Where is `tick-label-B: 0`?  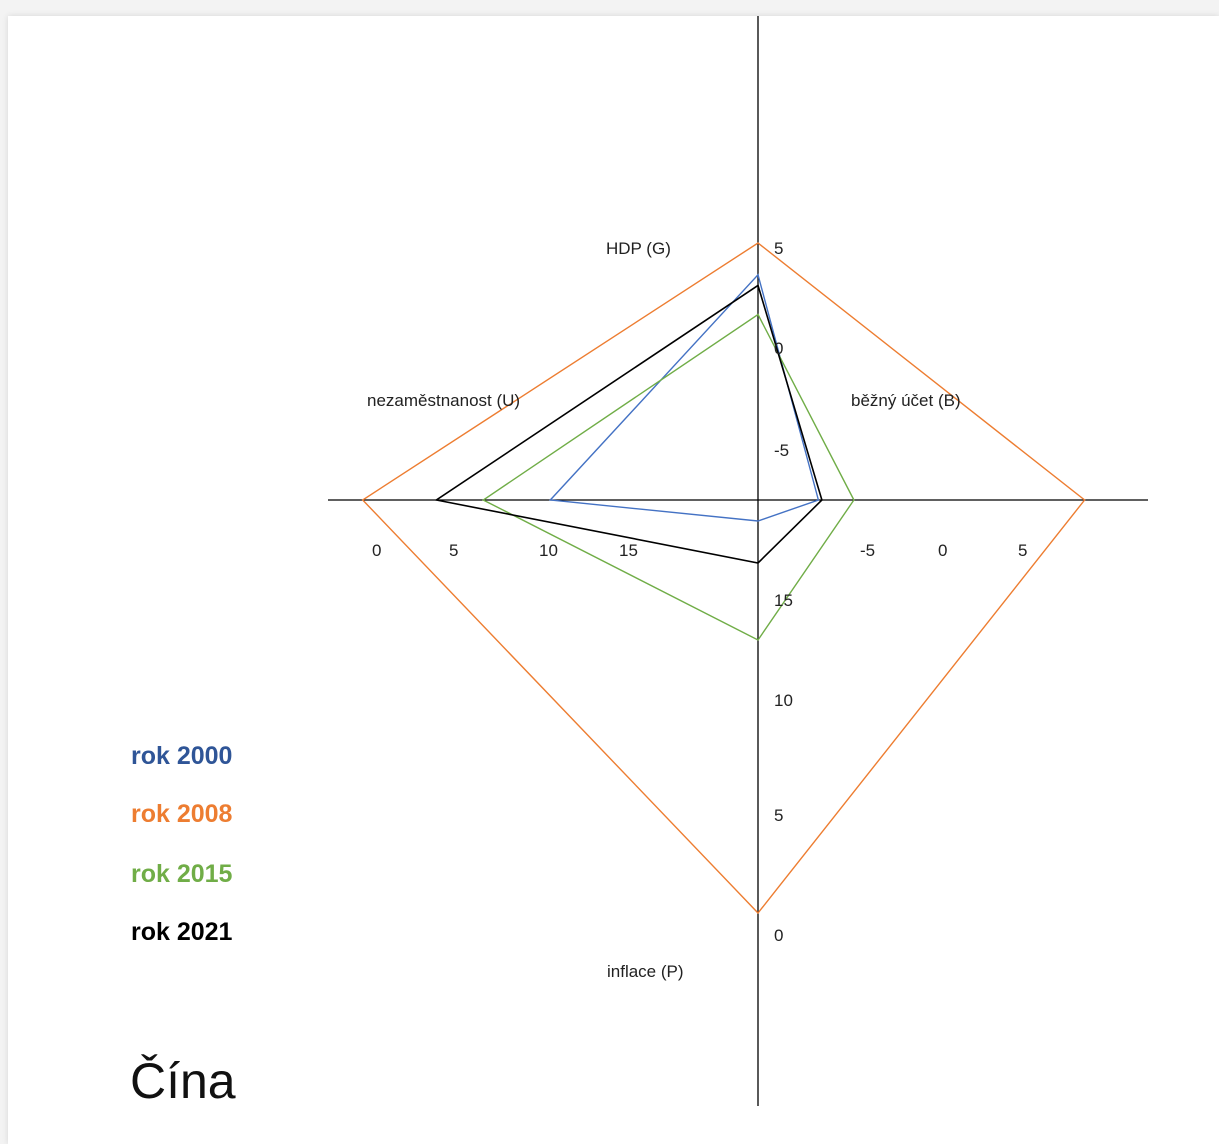
tick-label-B: 0 is located at coordinates (942, 550).